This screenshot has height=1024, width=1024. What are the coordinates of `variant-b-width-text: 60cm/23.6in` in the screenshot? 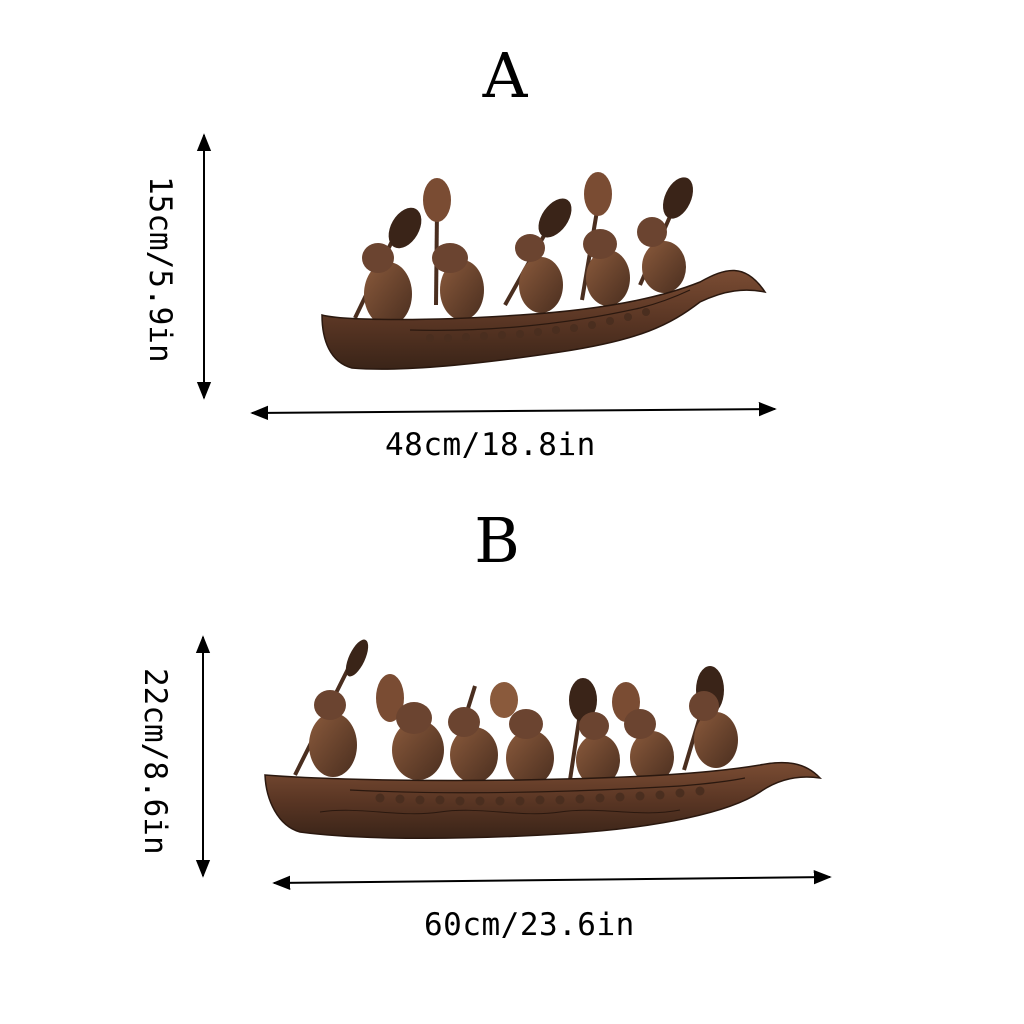 It's located at (529, 925).